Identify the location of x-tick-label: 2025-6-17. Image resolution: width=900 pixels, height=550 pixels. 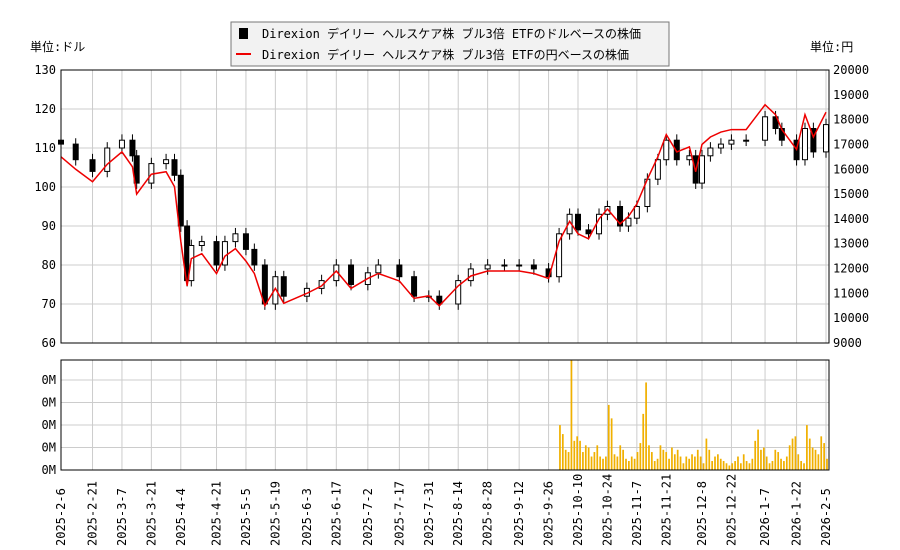
(336, 513).